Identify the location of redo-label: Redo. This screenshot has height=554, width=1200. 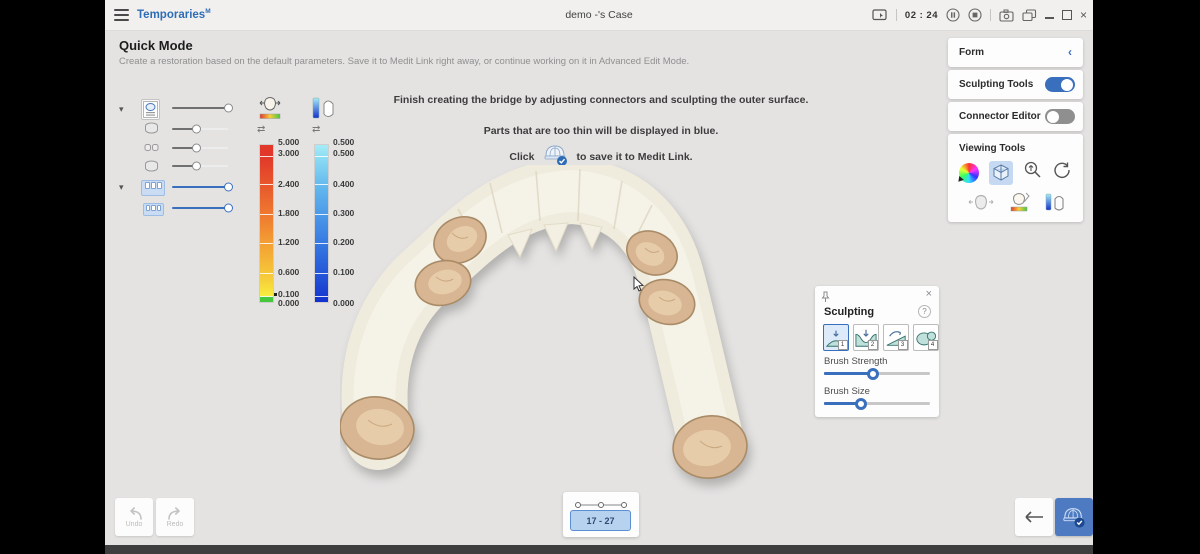
(175, 524).